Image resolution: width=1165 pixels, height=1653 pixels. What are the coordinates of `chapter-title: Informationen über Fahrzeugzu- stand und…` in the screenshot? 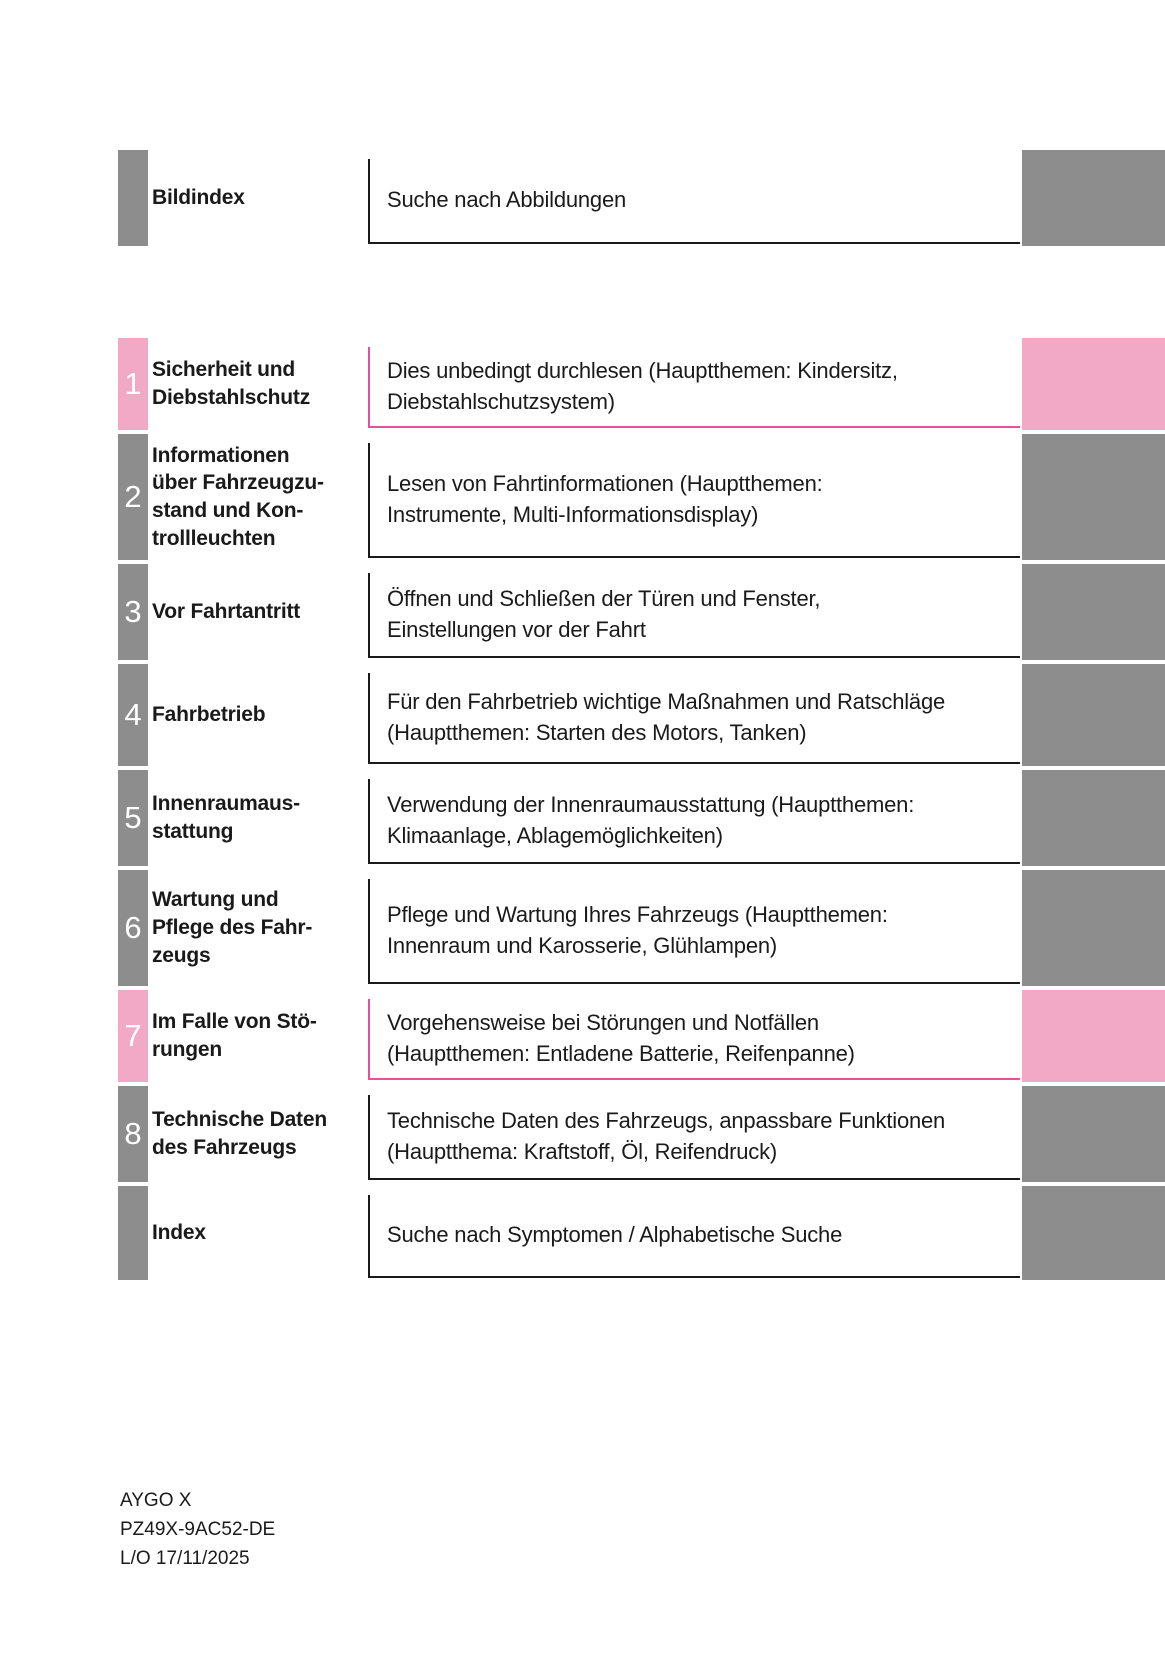 It's located at (238, 496).